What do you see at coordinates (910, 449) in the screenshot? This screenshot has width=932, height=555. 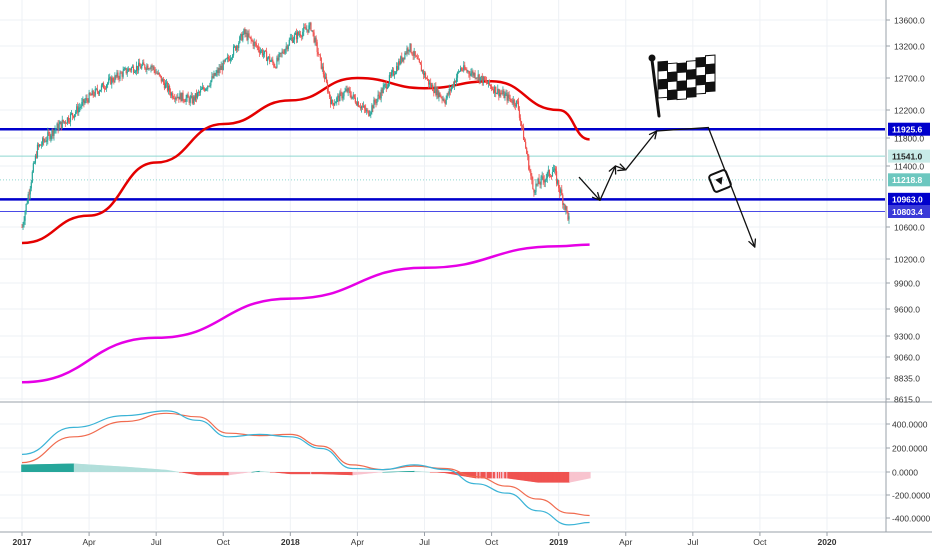 I see `macd-y-tick-label: 200.0000` at bounding box center [910, 449].